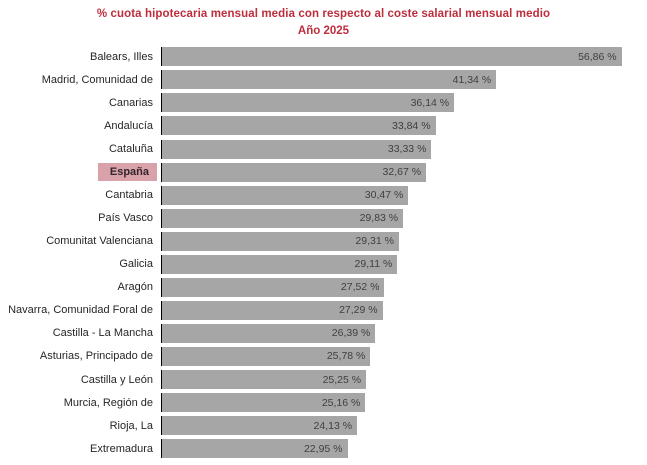  I want to click on bar-value-label: 29,11 %, so click(373, 264).